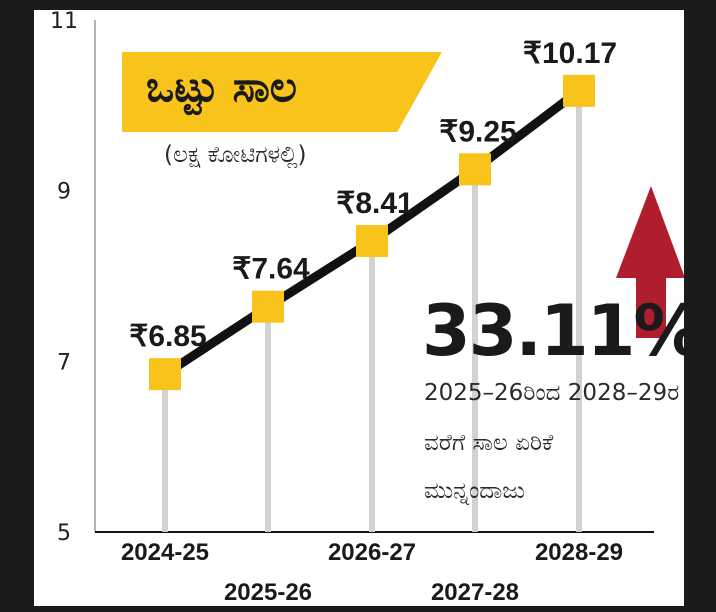  Describe the element at coordinates (165, 552) in the screenshot. I see `x-tick-label: 2024-25` at that location.